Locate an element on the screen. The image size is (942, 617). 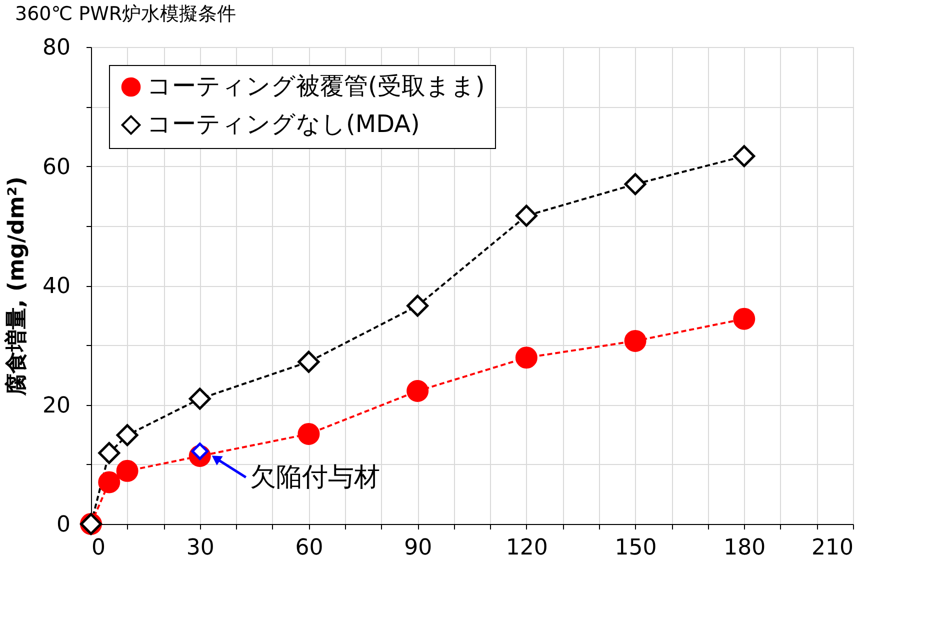
y-tick-label: 80 is located at coordinates (56, 48).